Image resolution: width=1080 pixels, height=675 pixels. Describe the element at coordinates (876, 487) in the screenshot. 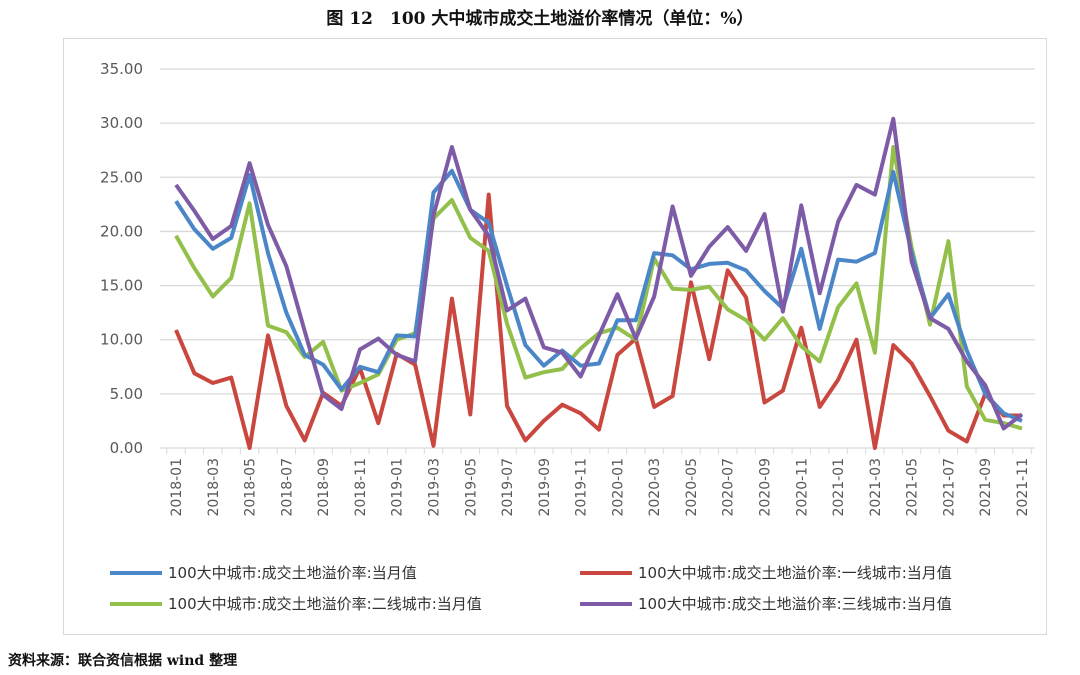

I see `x-tick-label: 2021-03` at that location.